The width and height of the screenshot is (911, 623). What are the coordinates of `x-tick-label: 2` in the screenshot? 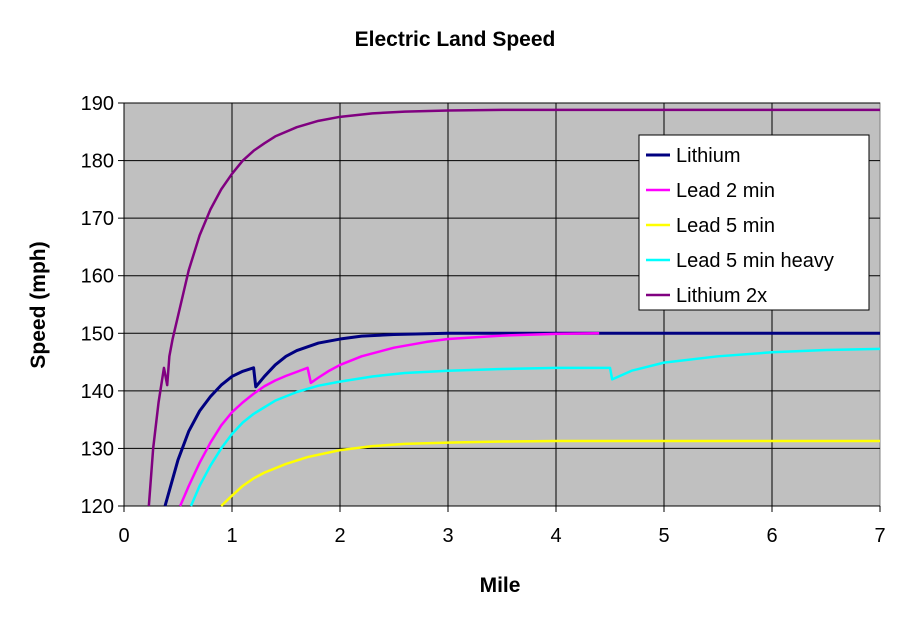 It's located at (339, 536).